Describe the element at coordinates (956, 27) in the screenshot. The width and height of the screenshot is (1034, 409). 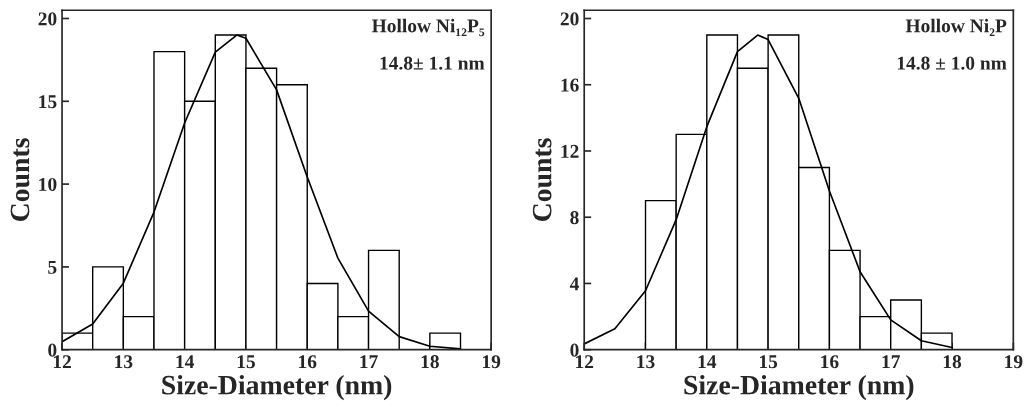
I see `annotation: Hollow Ni₂P` at that location.